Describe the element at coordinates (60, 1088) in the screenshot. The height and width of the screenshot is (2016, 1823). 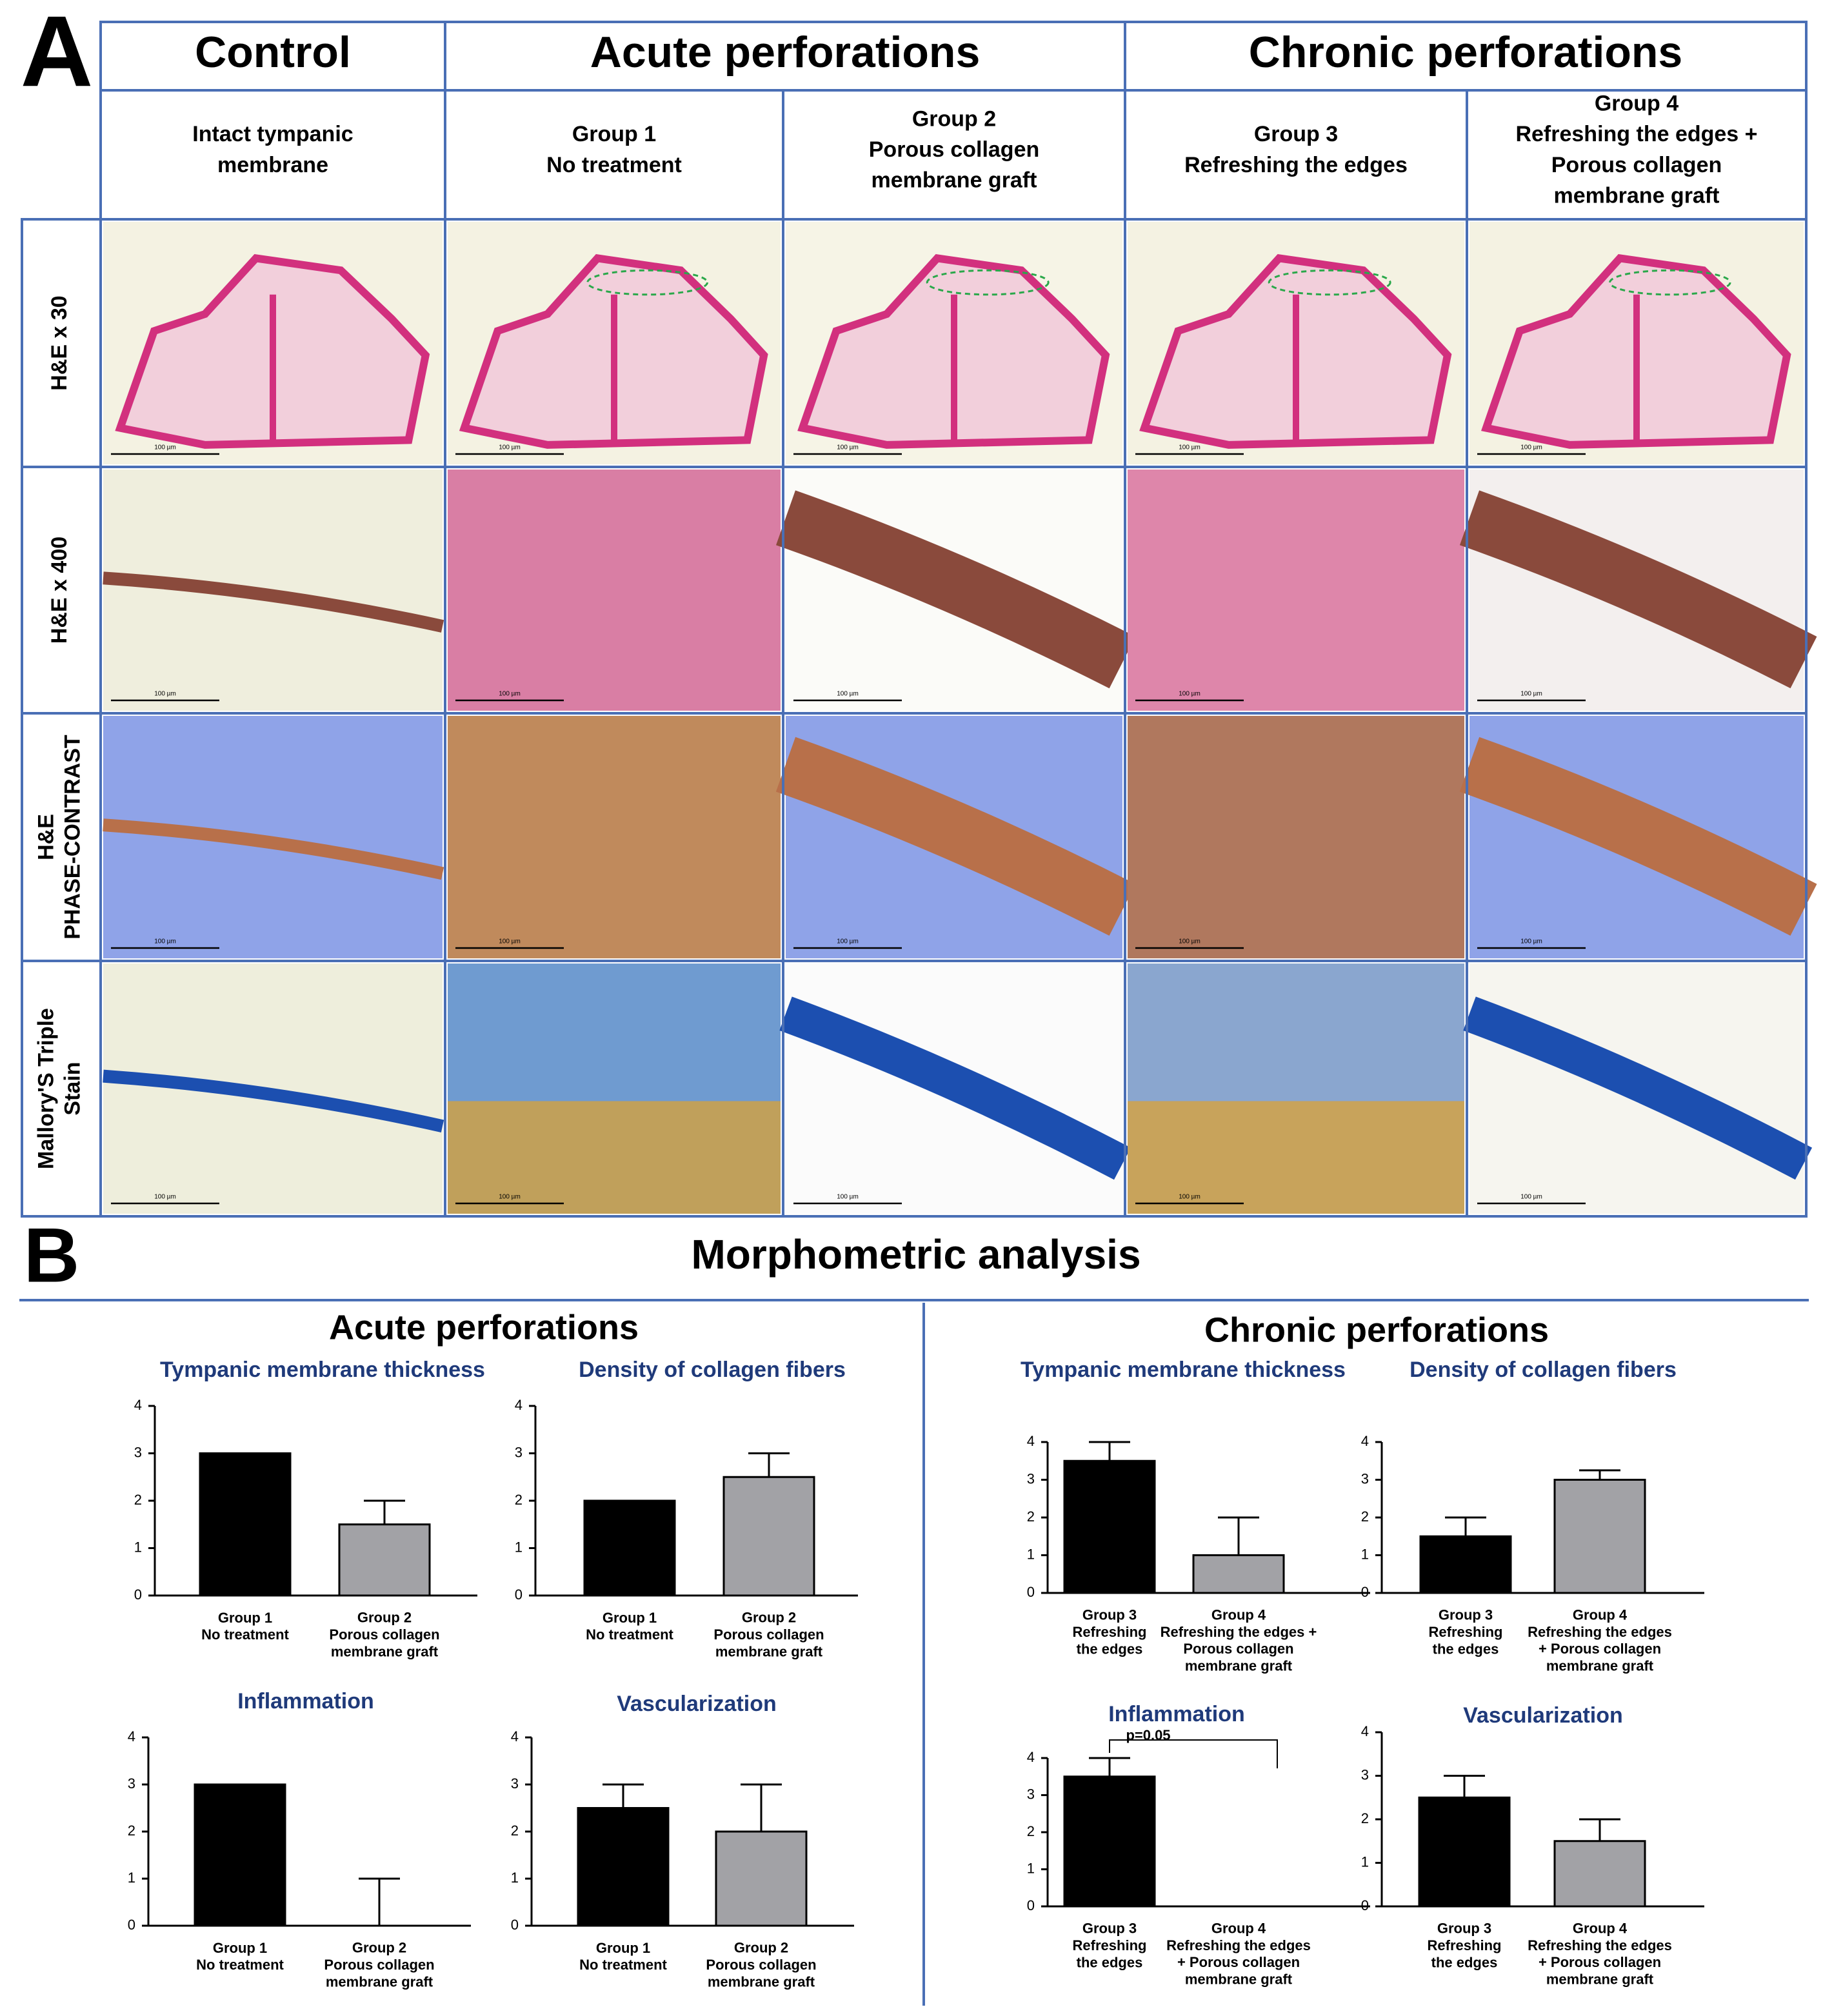
I see `row-label: Mallory'S Triple Stain` at that location.